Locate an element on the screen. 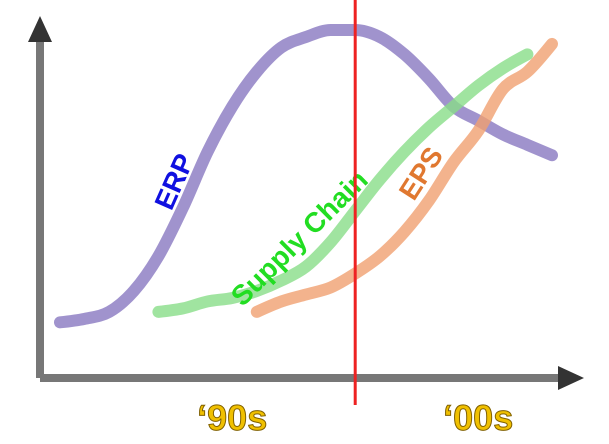 The width and height of the screenshot is (609, 444). x-tick-label: ‘90s is located at coordinates (232, 417).